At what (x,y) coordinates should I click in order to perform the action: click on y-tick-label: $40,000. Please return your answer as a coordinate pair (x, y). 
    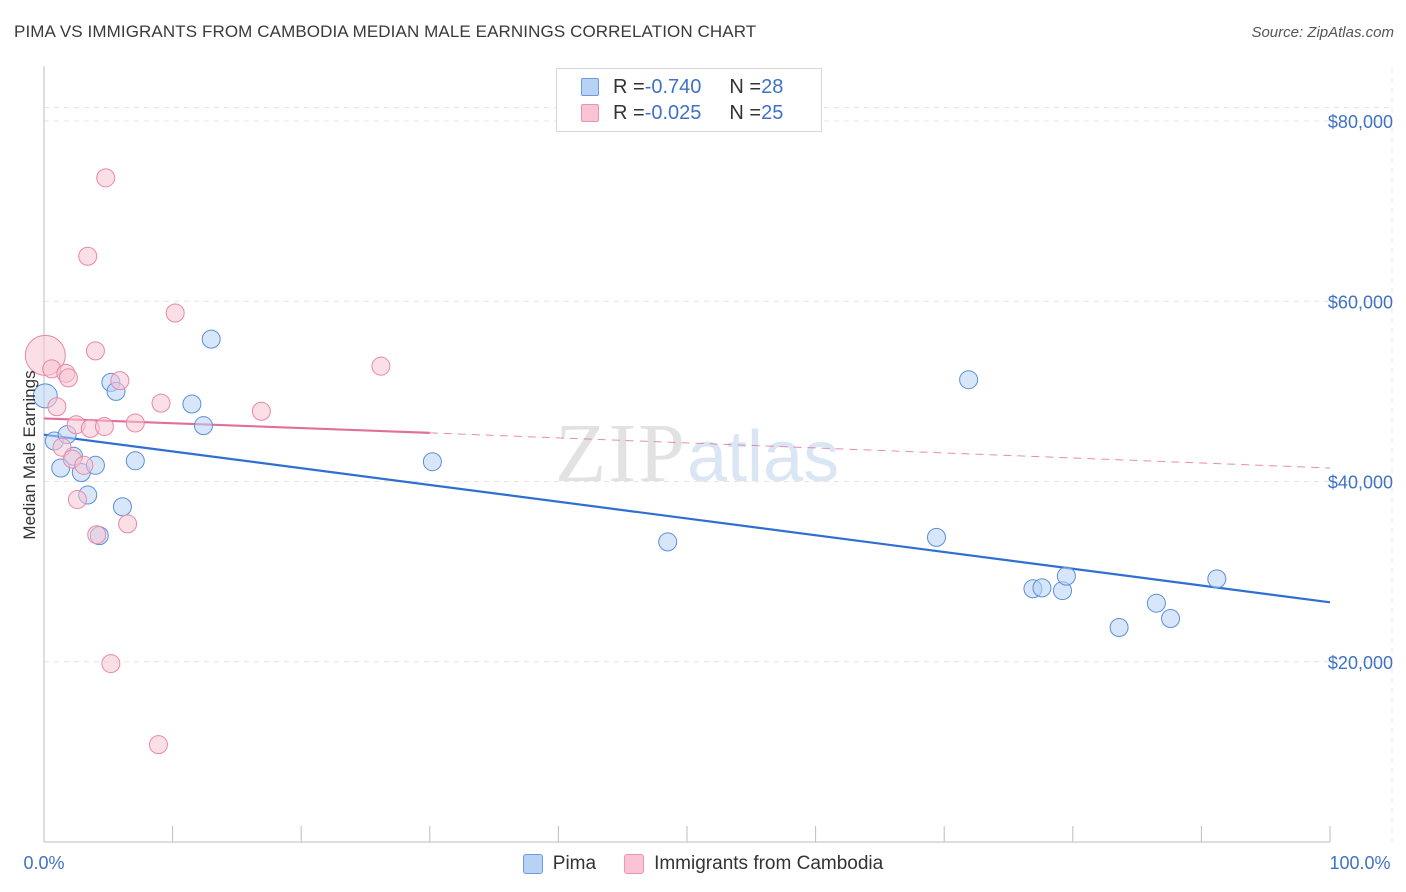
    Looking at the image, I should click on (1360, 483).